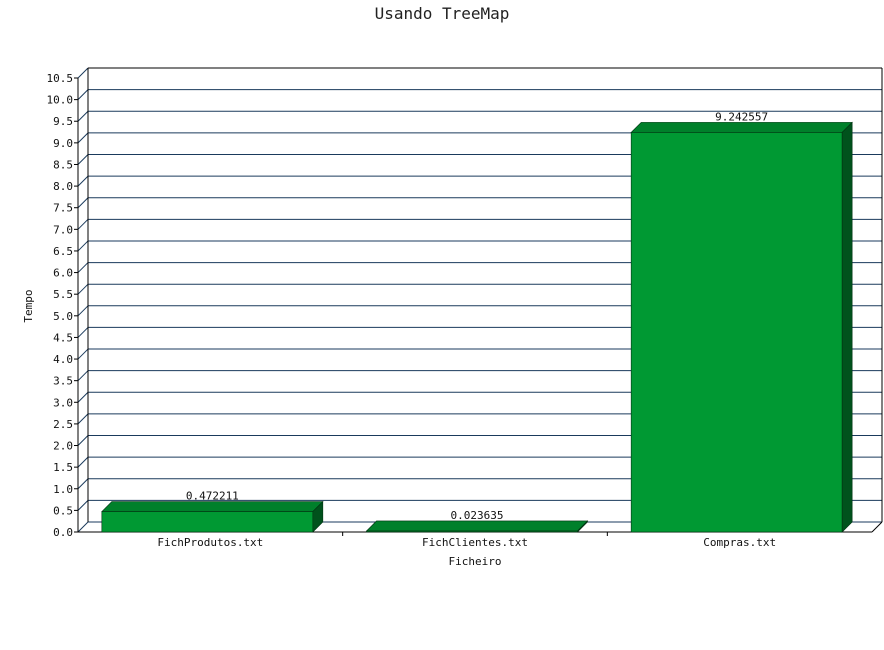 The width and height of the screenshot is (884, 650). I want to click on y-tick-label: 6.0, so click(63, 273).